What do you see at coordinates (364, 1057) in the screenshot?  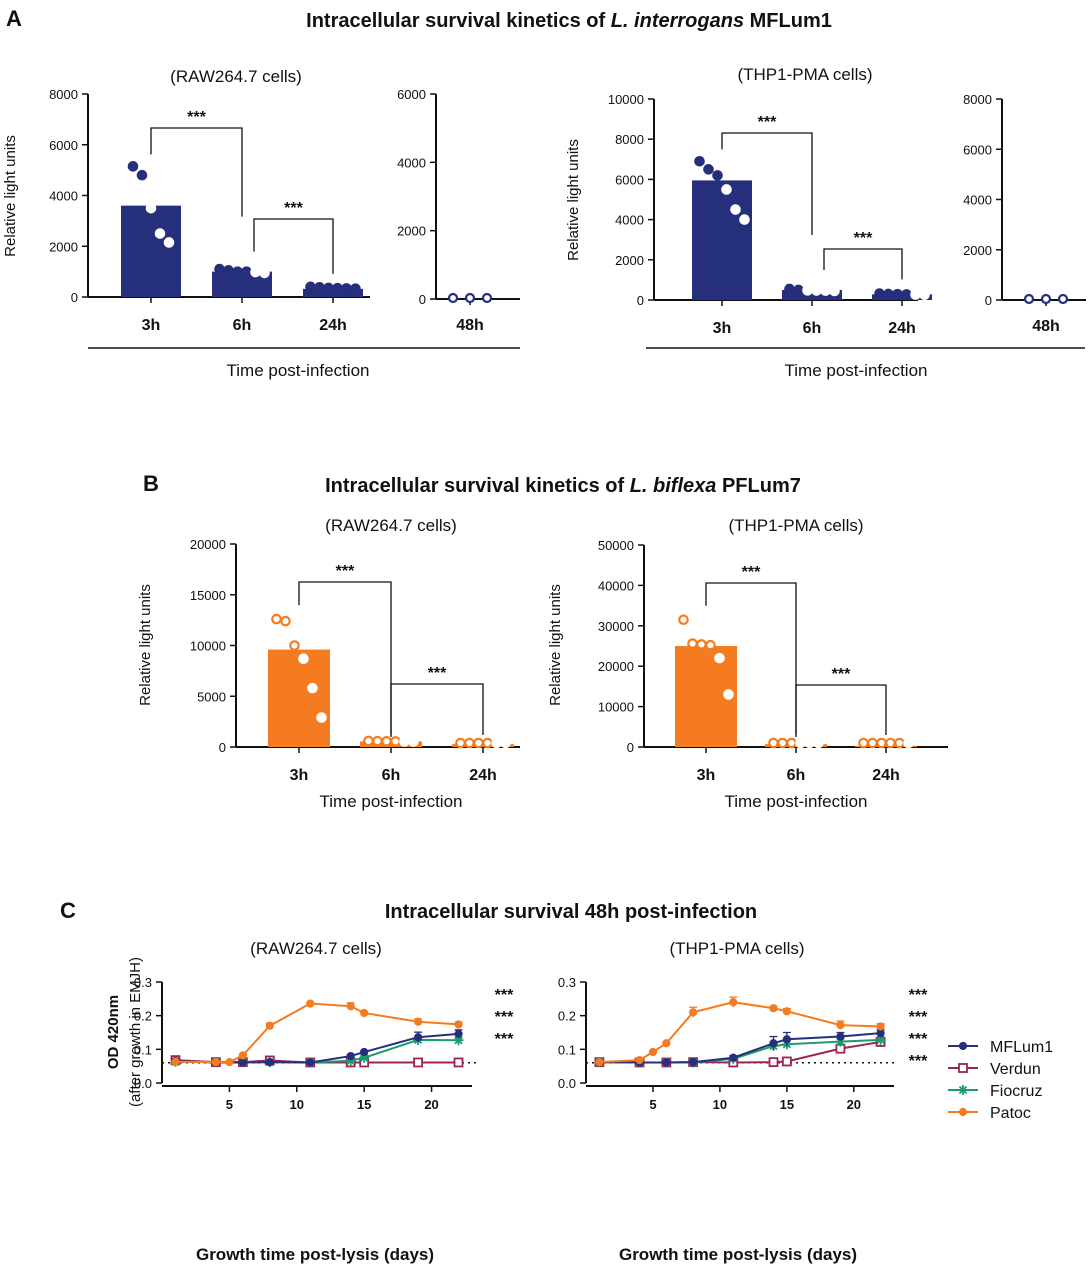 I see `panel-c-chart-1-data-point-fiocruz` at bounding box center [364, 1057].